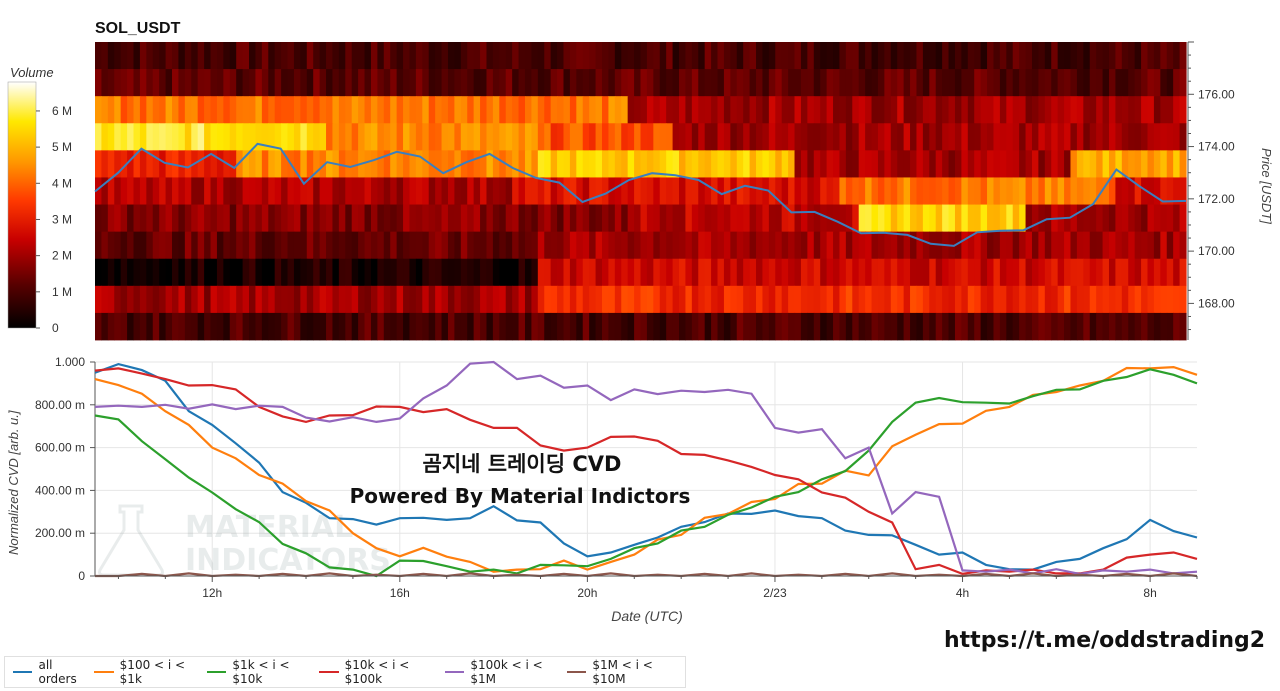 The image size is (1280, 691). I want to click on price-line, so click(640, 194).